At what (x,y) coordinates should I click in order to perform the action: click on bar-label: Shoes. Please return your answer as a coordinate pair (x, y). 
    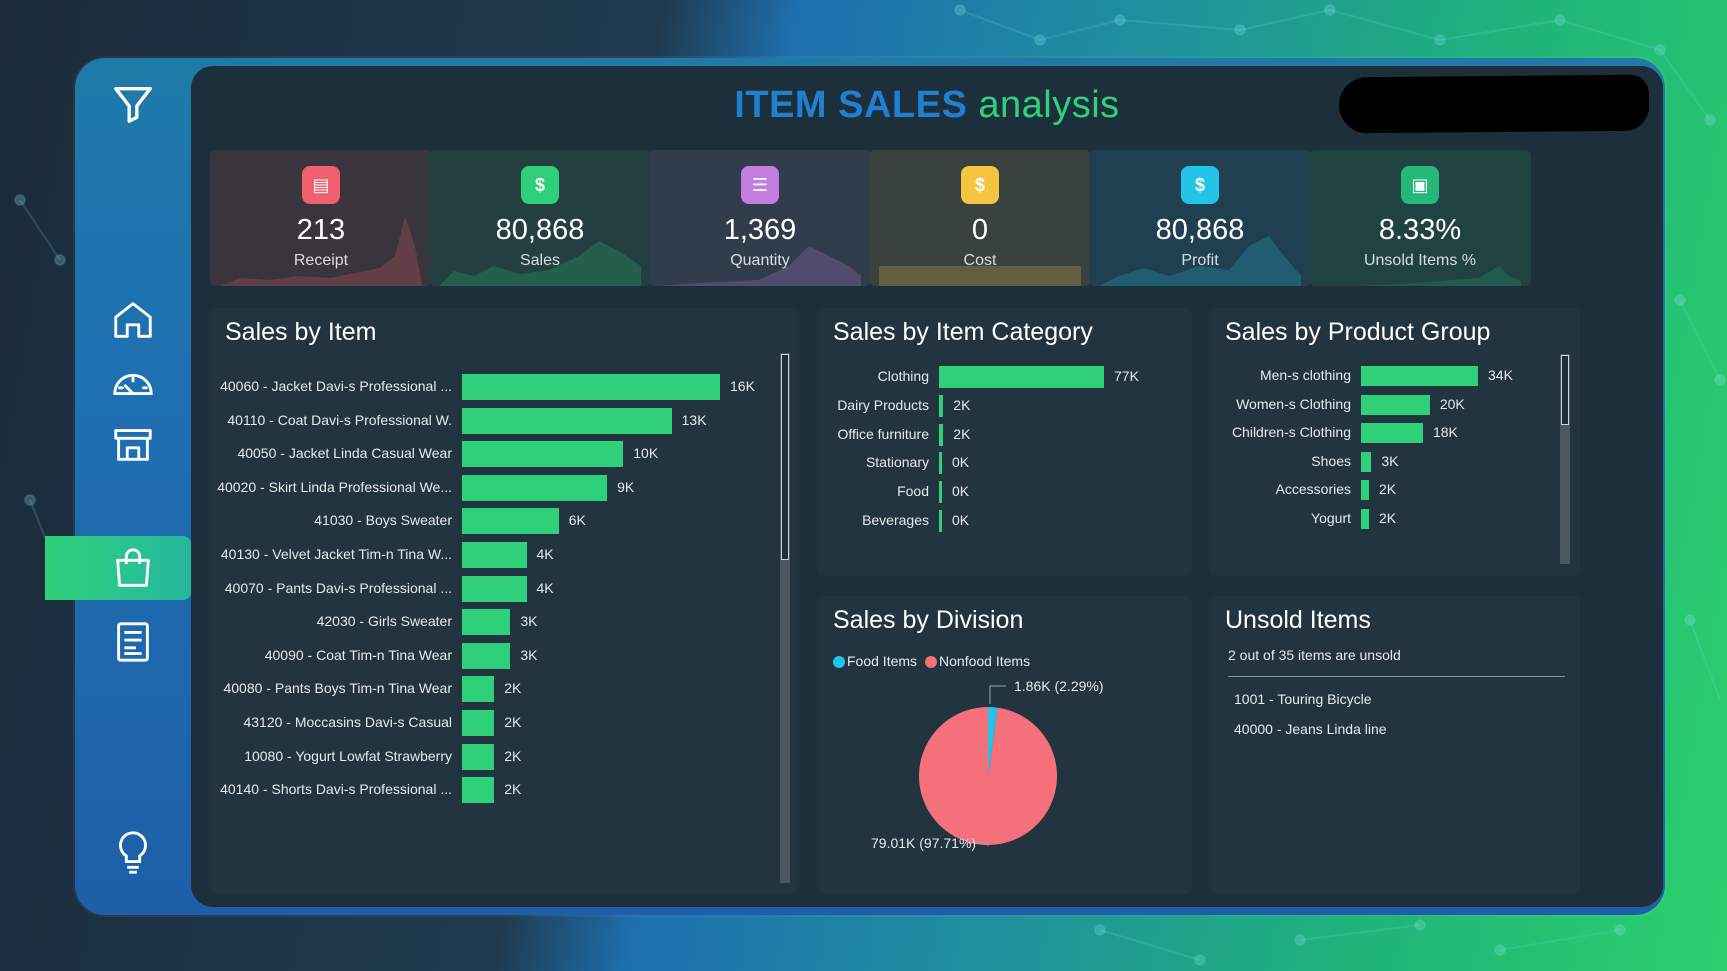
    Looking at the image, I should click on (1331, 460).